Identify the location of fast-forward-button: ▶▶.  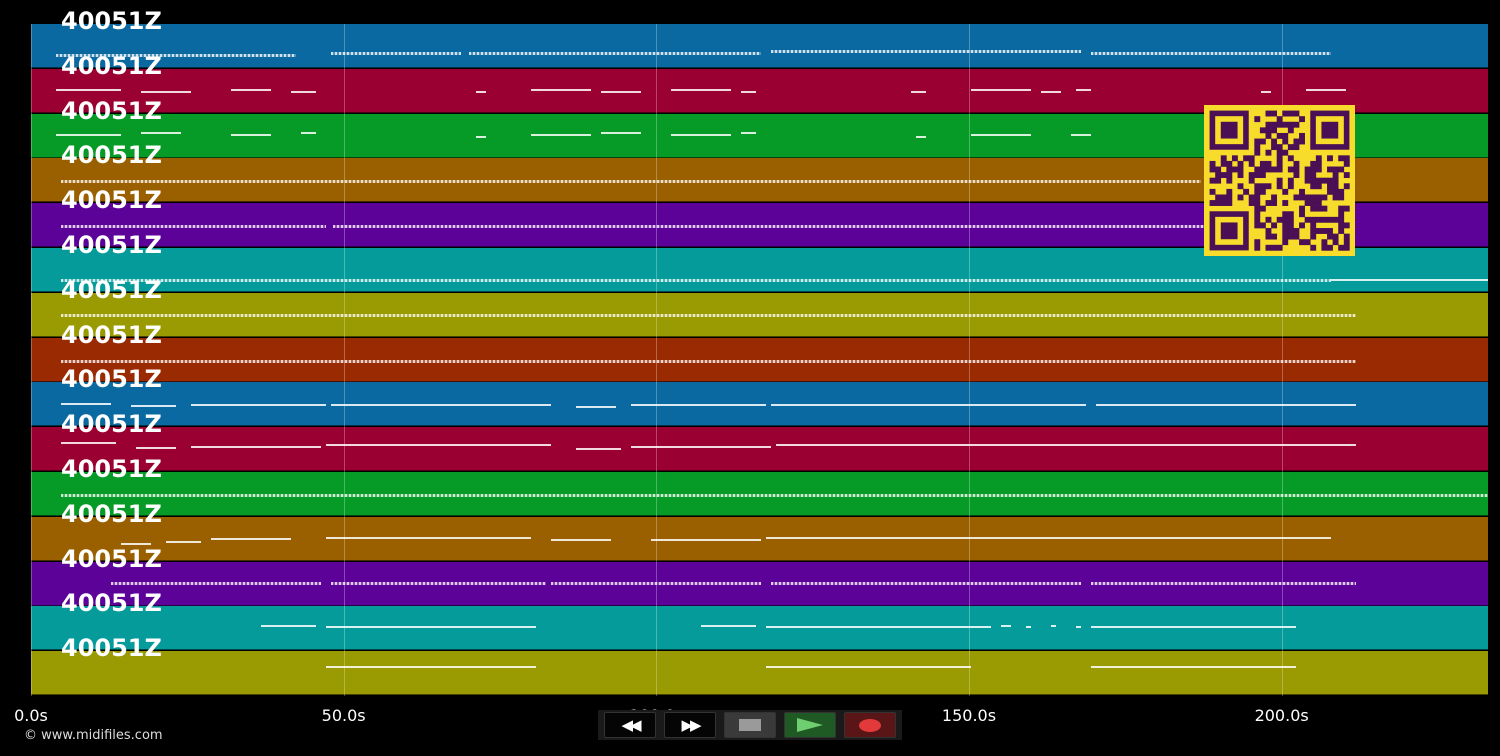
(690, 725).